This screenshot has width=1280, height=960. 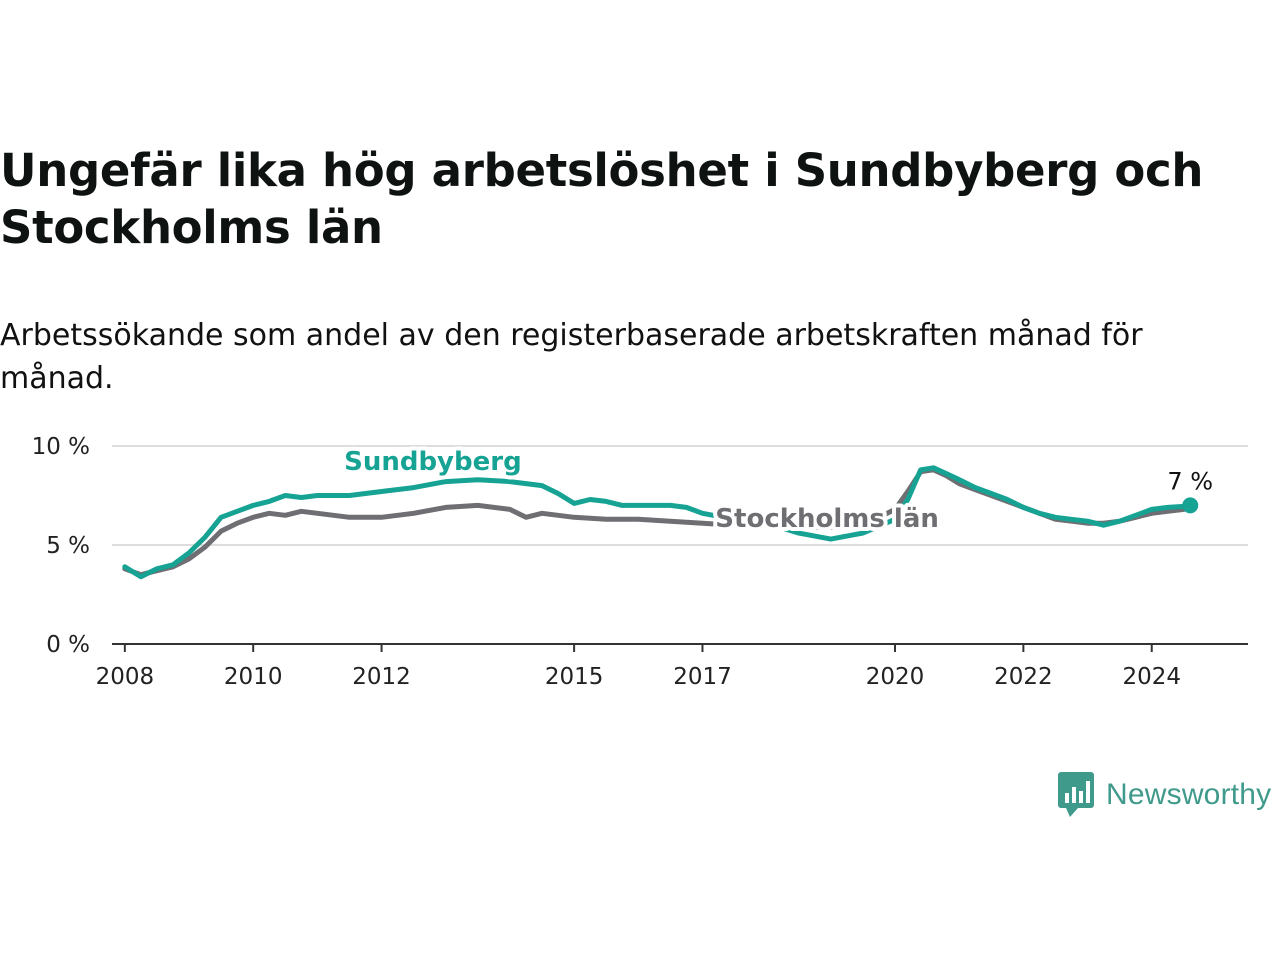 What do you see at coordinates (1190, 481) in the screenshot?
I see `end-value-label: 7 %` at bounding box center [1190, 481].